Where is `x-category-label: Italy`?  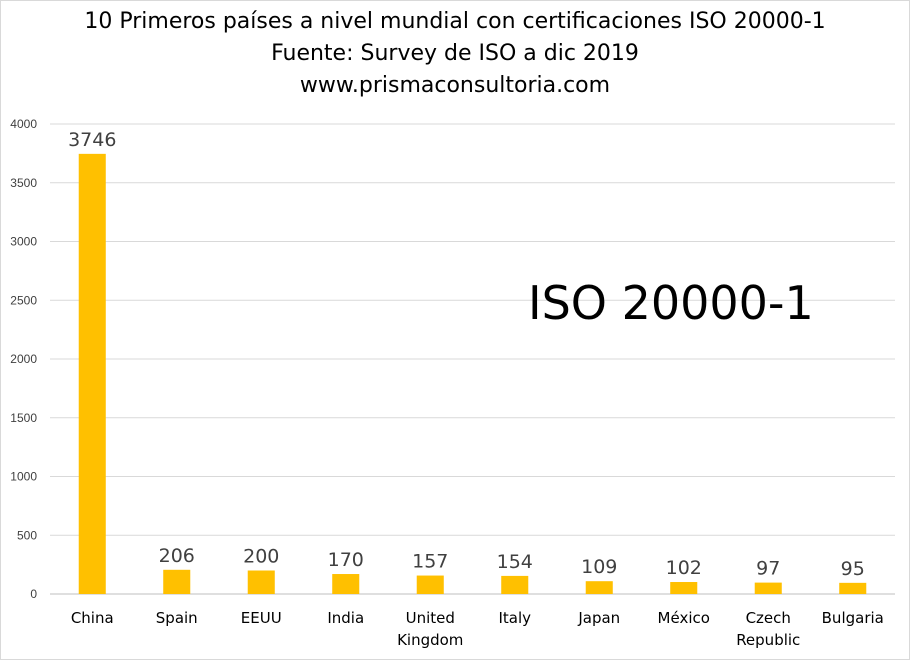
x-category-label: Italy is located at coordinates (514, 618).